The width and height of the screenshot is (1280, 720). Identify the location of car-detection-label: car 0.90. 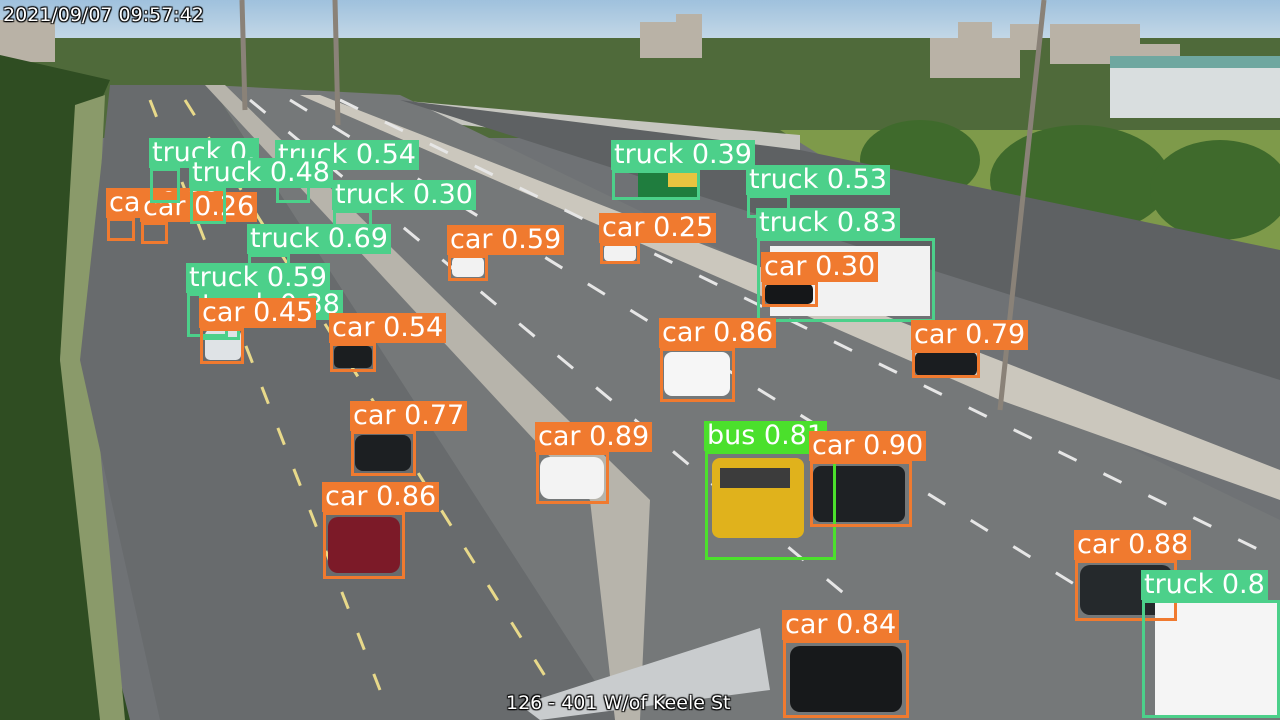
(868, 446).